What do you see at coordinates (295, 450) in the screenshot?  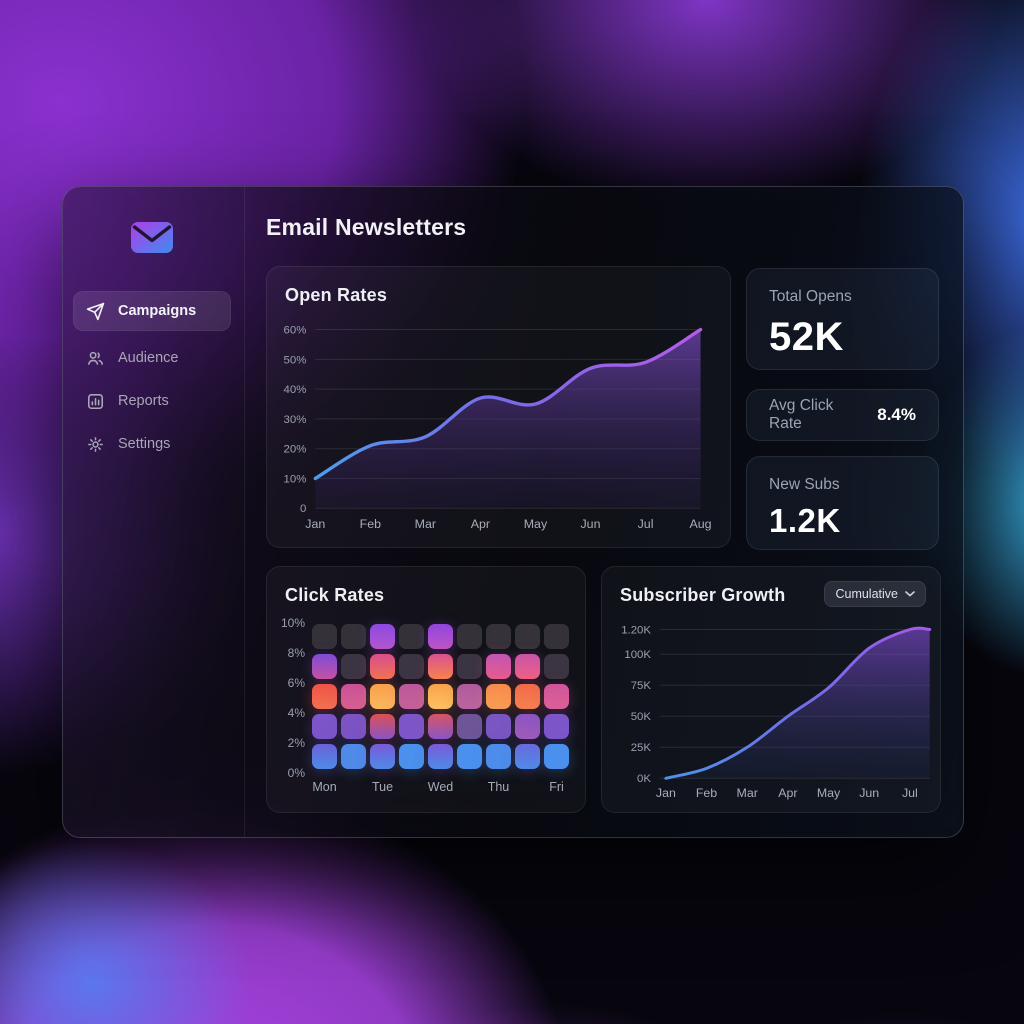 I see `svg-text: 20%` at bounding box center [295, 450].